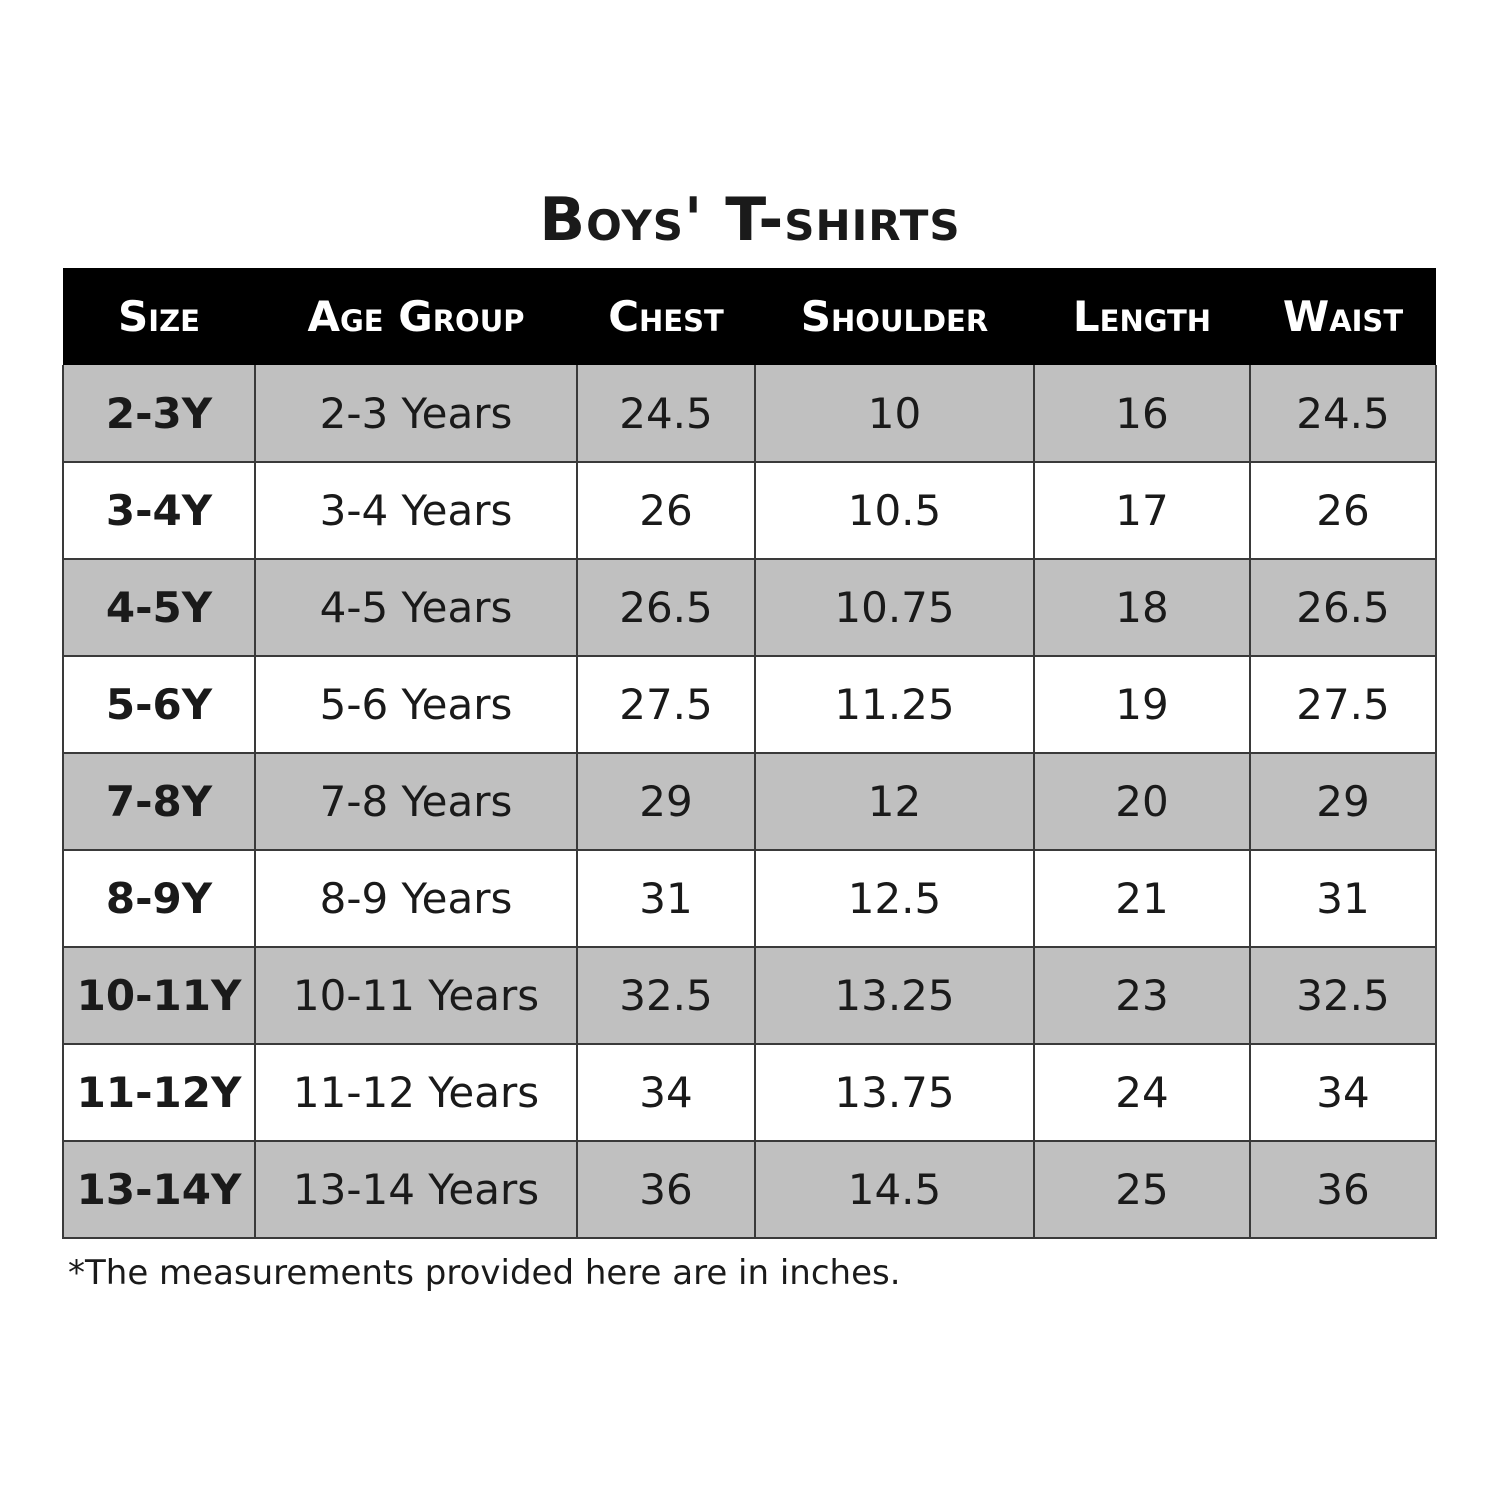 The height and width of the screenshot is (1500, 1500). I want to click on table-row: 5-6Y 5-6 Years 27.5 11.25 19 27.5, so click(749, 704).